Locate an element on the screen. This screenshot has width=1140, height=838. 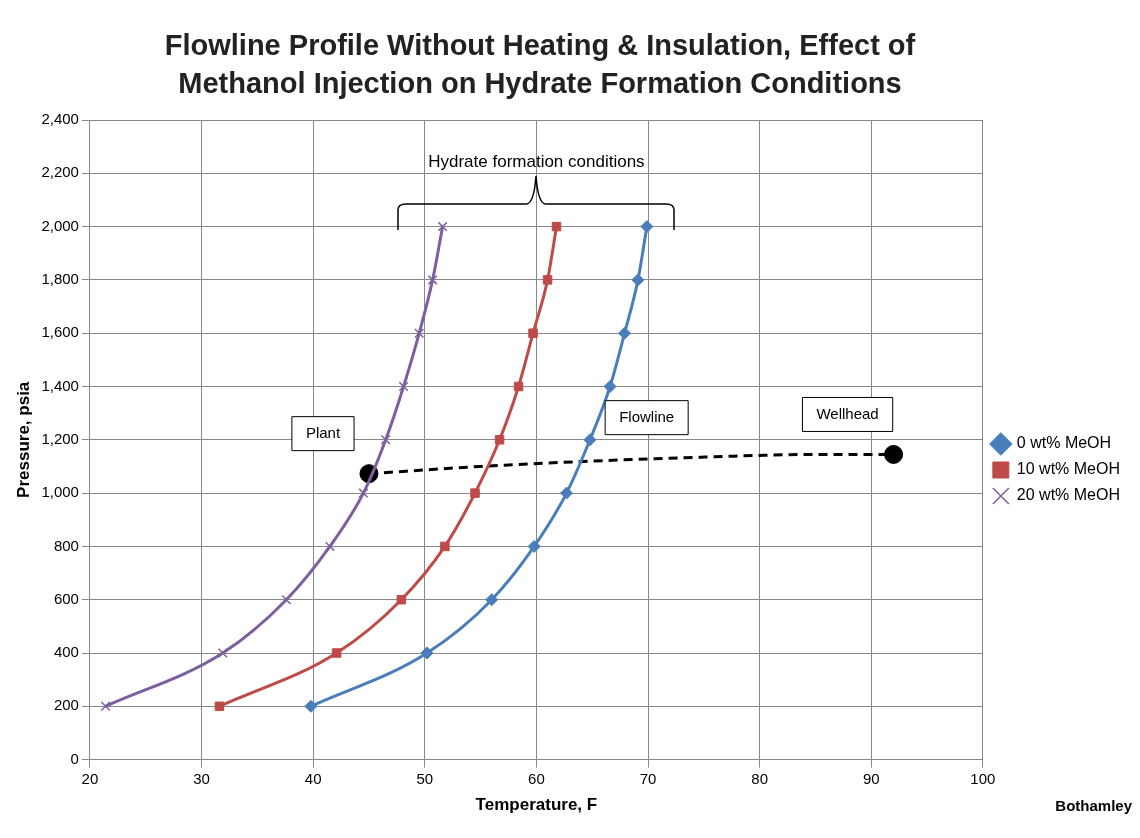
y-tick-label: 1,000 is located at coordinates (60, 492).